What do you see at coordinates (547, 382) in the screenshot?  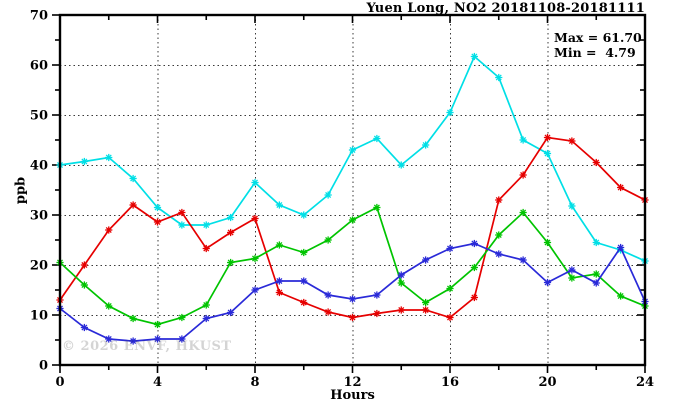 I see `x-tick-label: 20` at bounding box center [547, 382].